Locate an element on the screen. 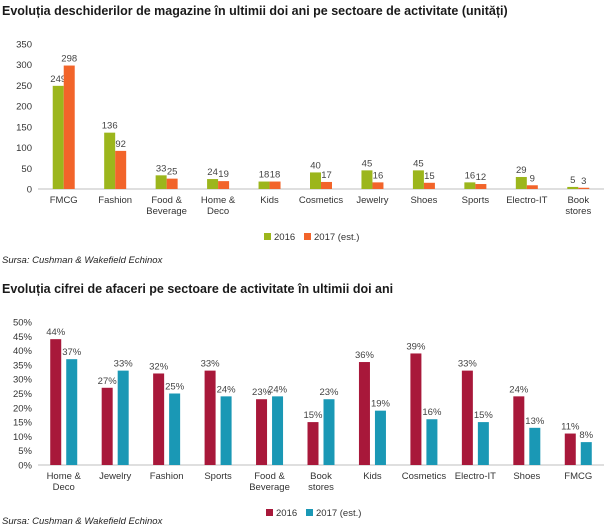  data-label: 3 is located at coordinates (583, 181).